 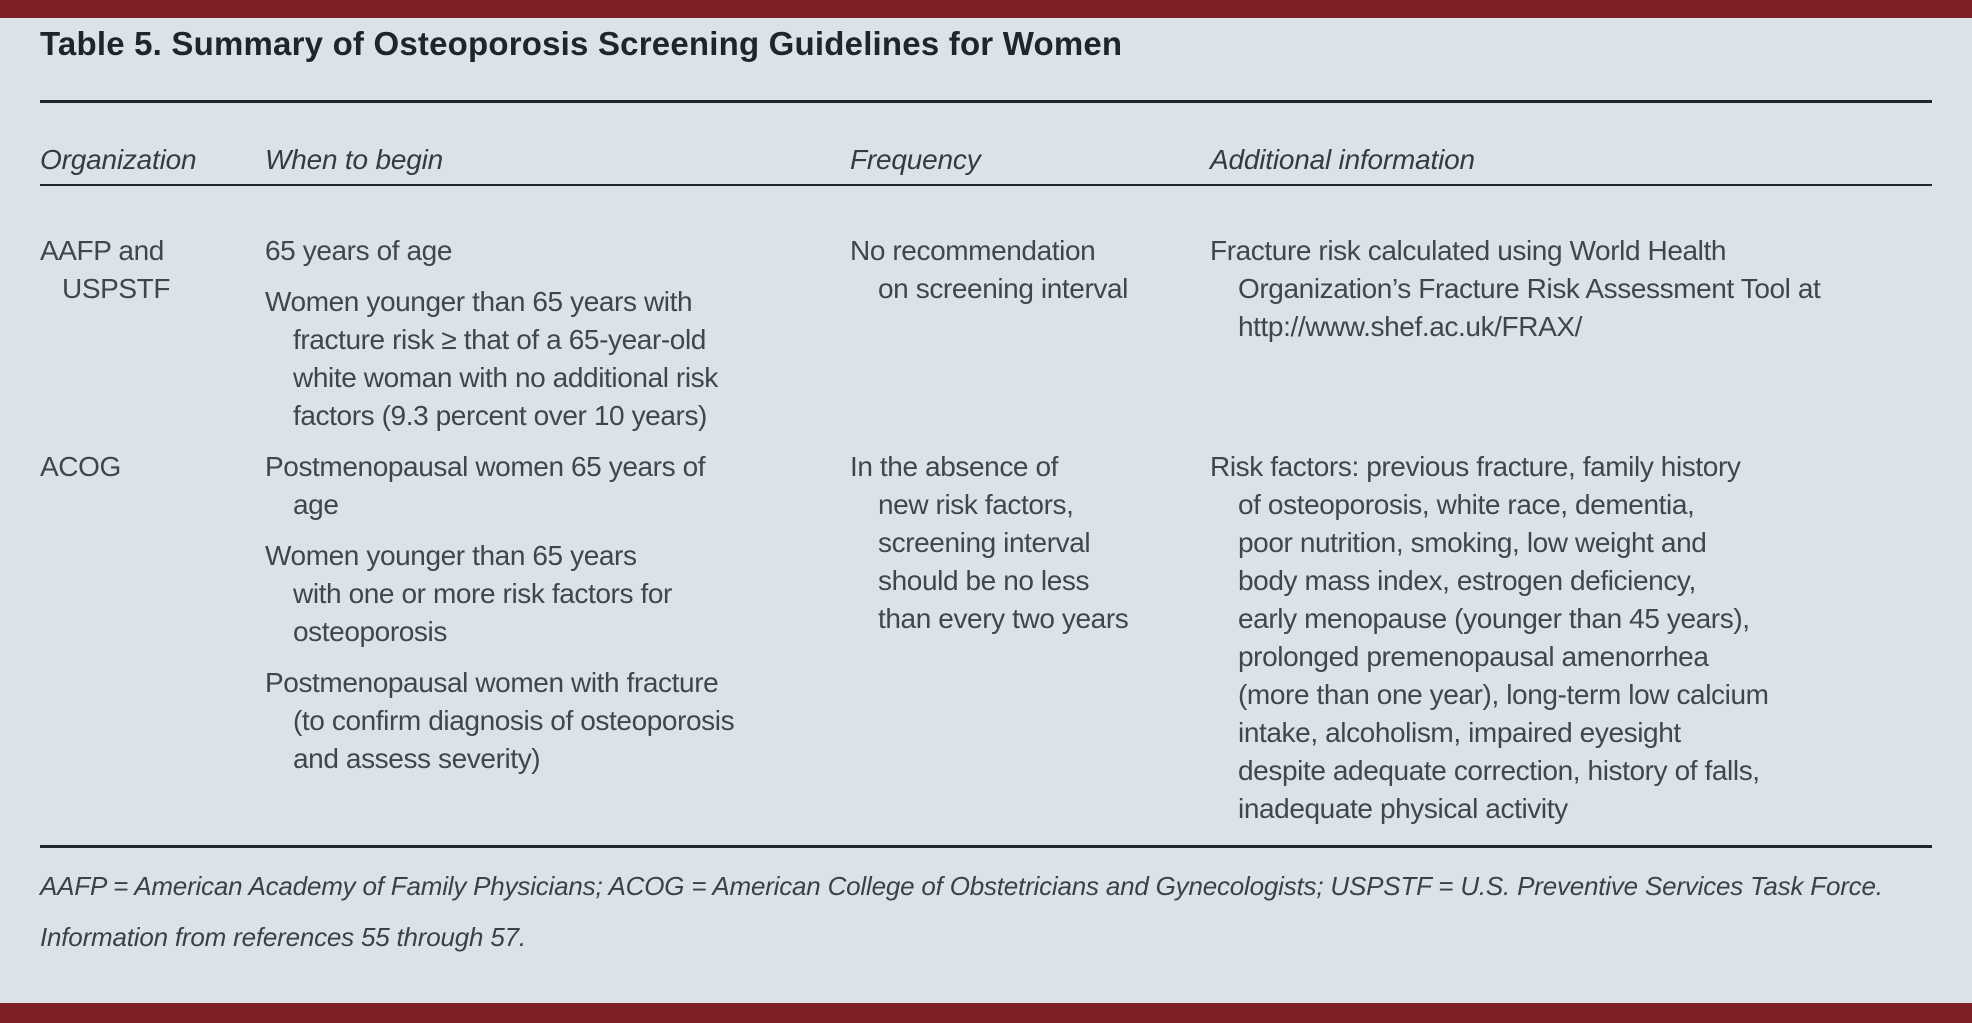 I want to click on cell-frequency: No recommendation on screening interval, so click(x=1030, y=333).